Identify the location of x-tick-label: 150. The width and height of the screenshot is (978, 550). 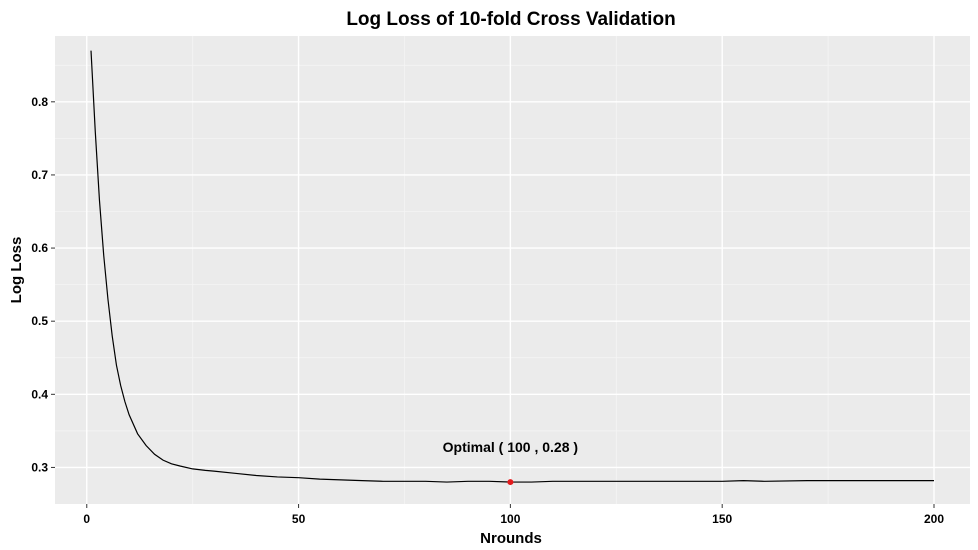
(722, 519).